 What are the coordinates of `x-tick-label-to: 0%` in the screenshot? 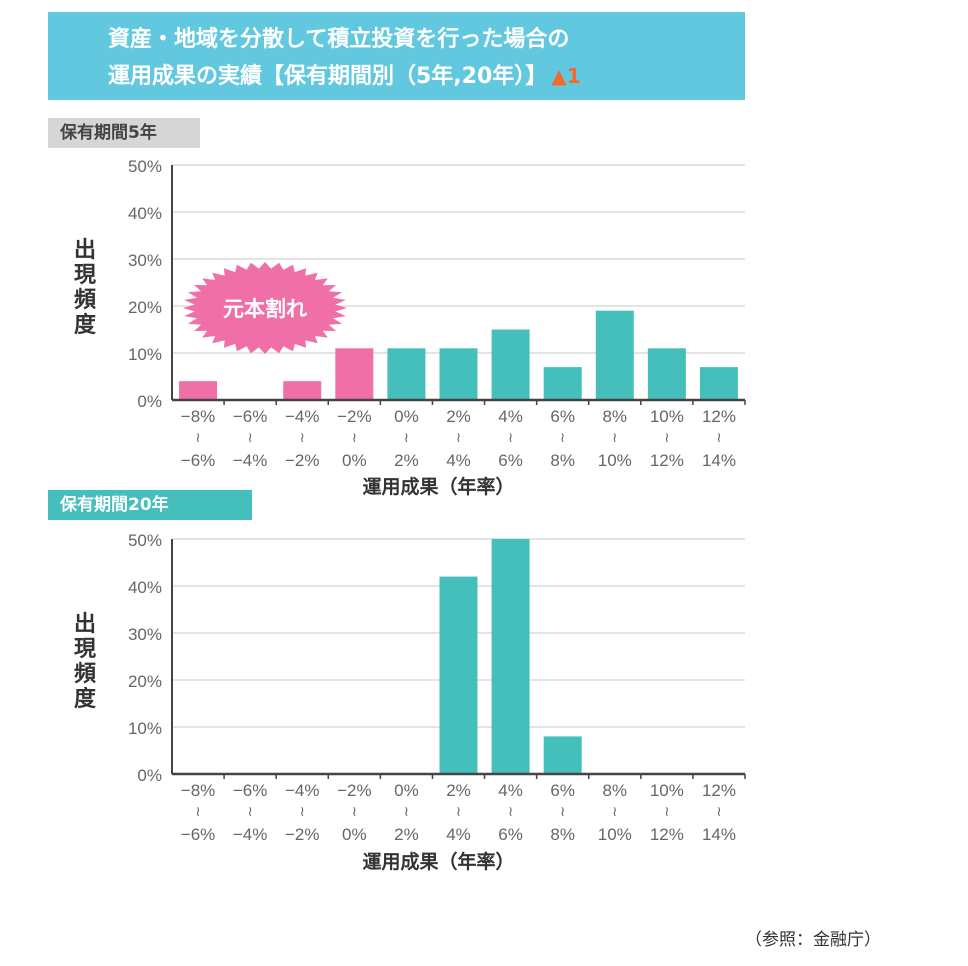 It's located at (354, 834).